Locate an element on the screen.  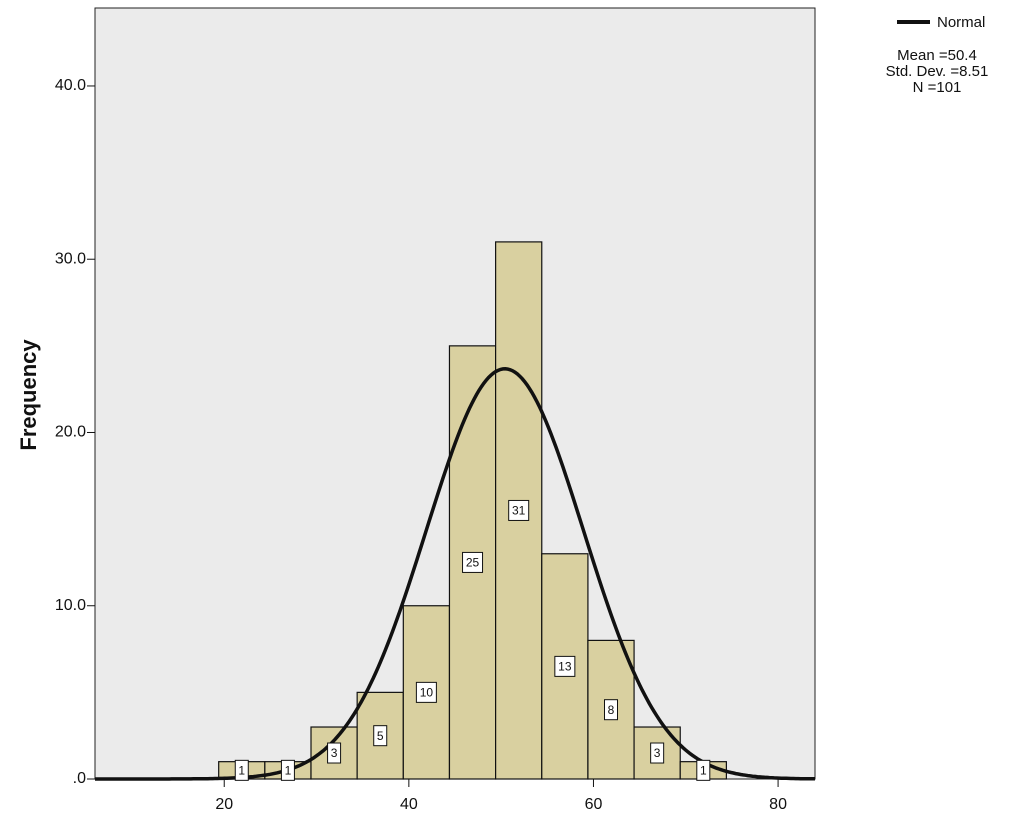
stat-text: Mean =50.4 is located at coordinates (937, 55).